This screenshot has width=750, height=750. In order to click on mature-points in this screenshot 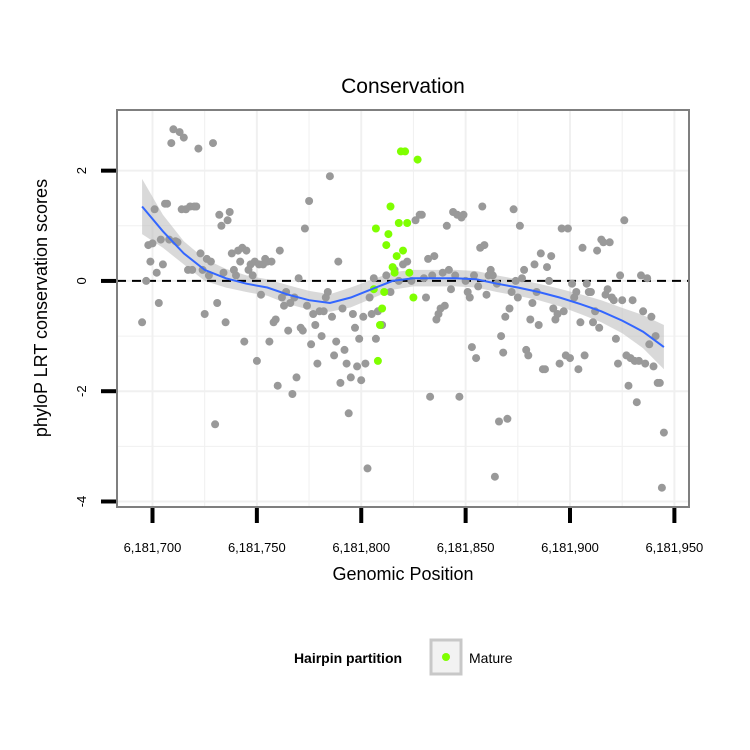, I will do `click(395, 256)`.